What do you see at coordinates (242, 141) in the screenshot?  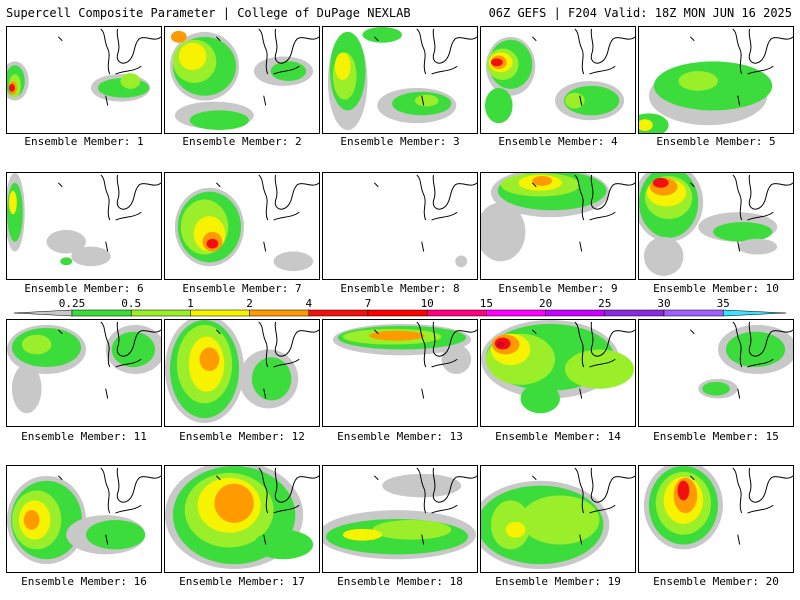 I see `member-label: Ensemble Member: 2` at bounding box center [242, 141].